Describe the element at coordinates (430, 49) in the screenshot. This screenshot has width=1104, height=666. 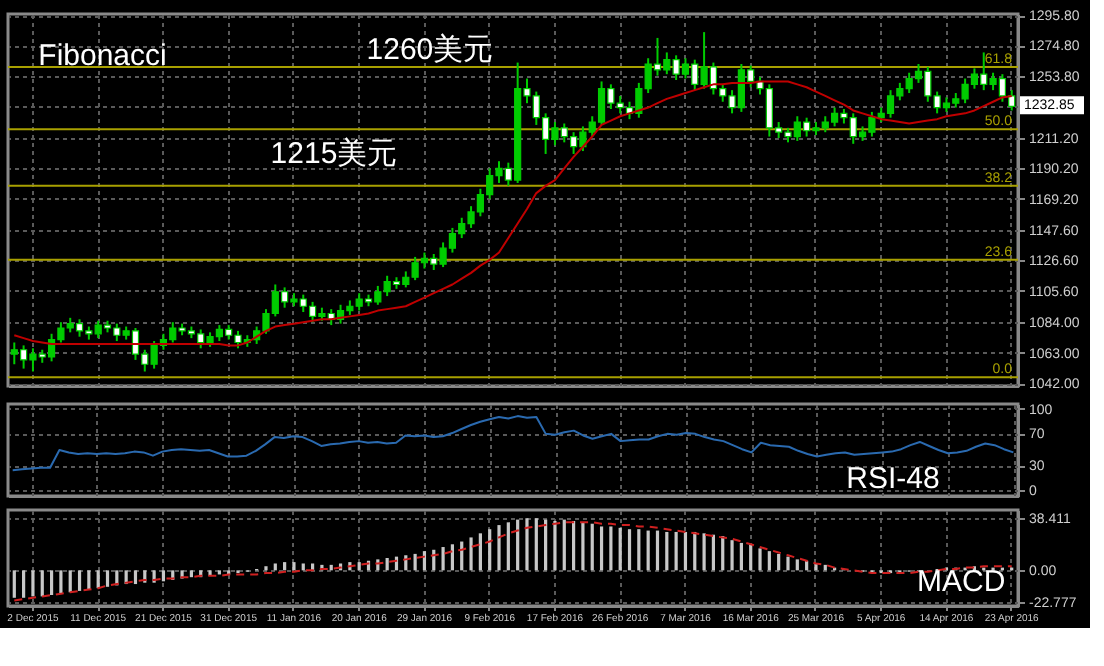
I see `annotation: 1260美元` at that location.